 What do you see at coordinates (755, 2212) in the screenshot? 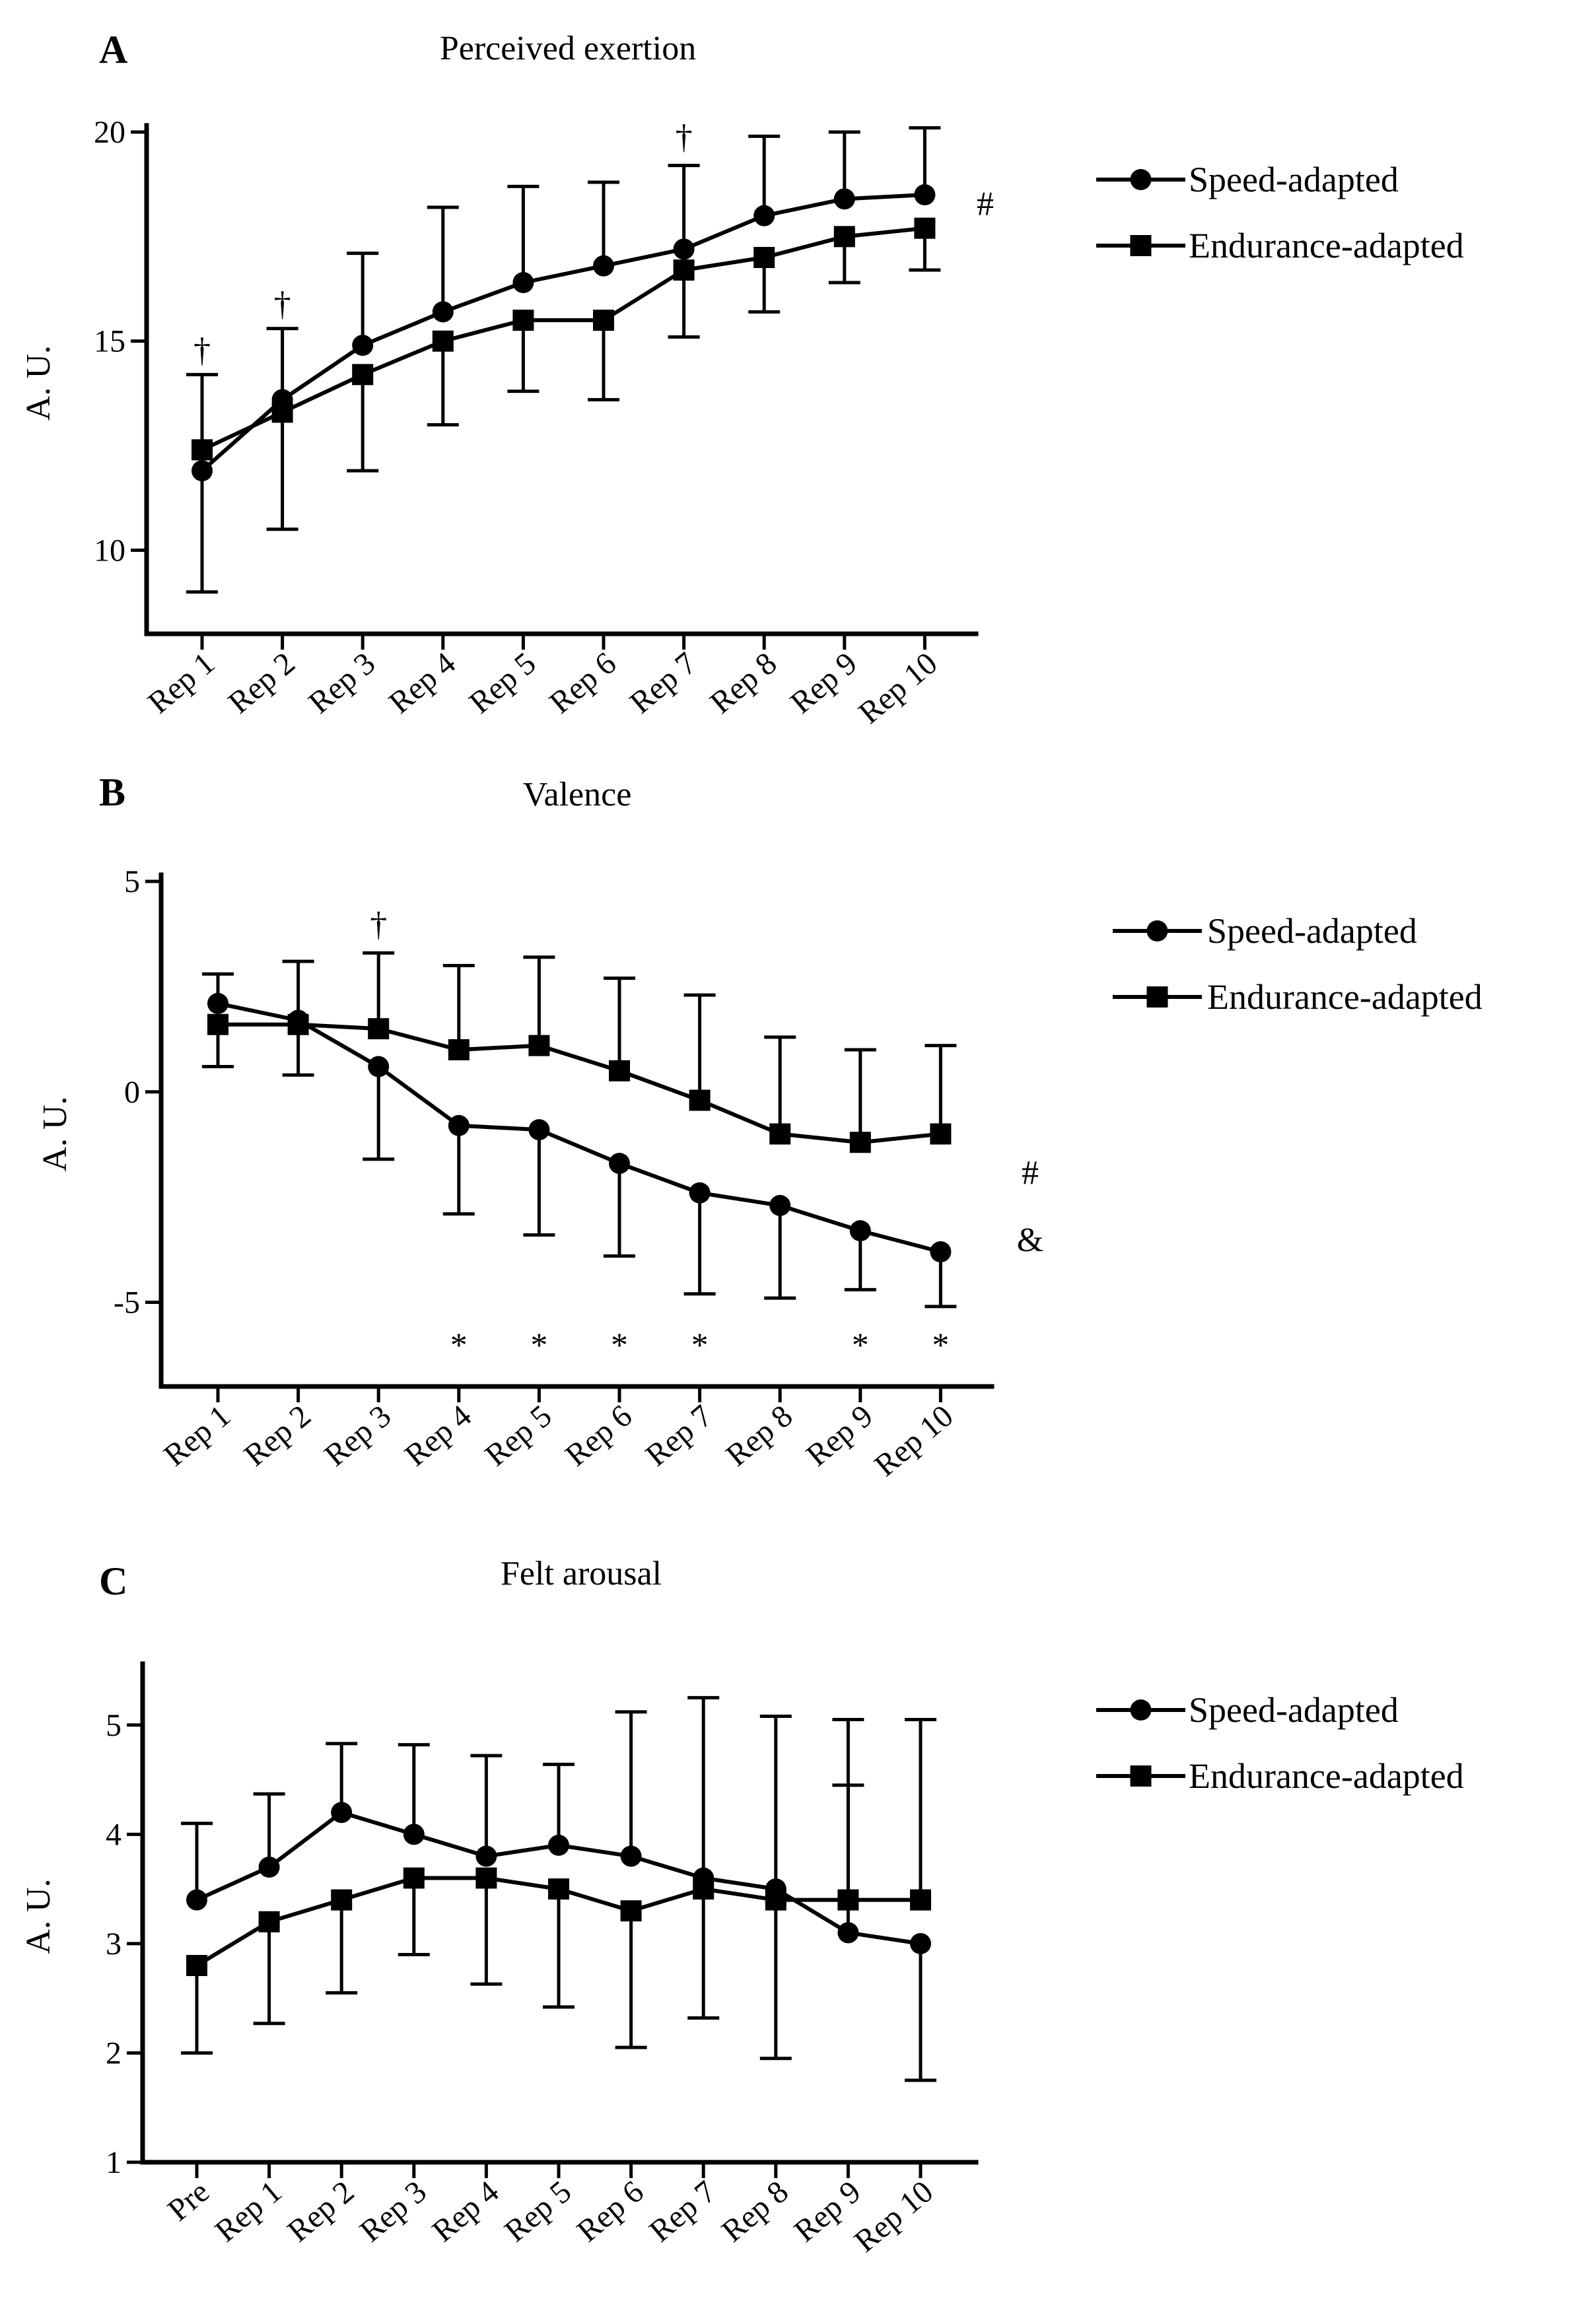
I see `x-tick-label: Rep 8` at bounding box center [755, 2212].